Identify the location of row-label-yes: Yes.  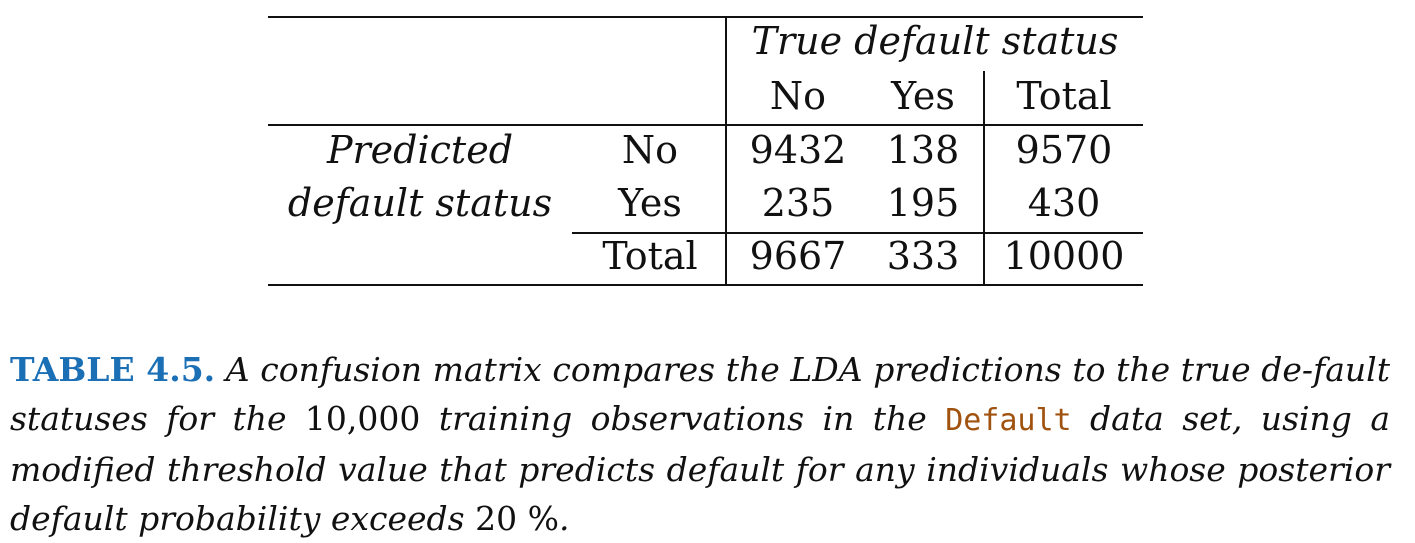
(650, 203).